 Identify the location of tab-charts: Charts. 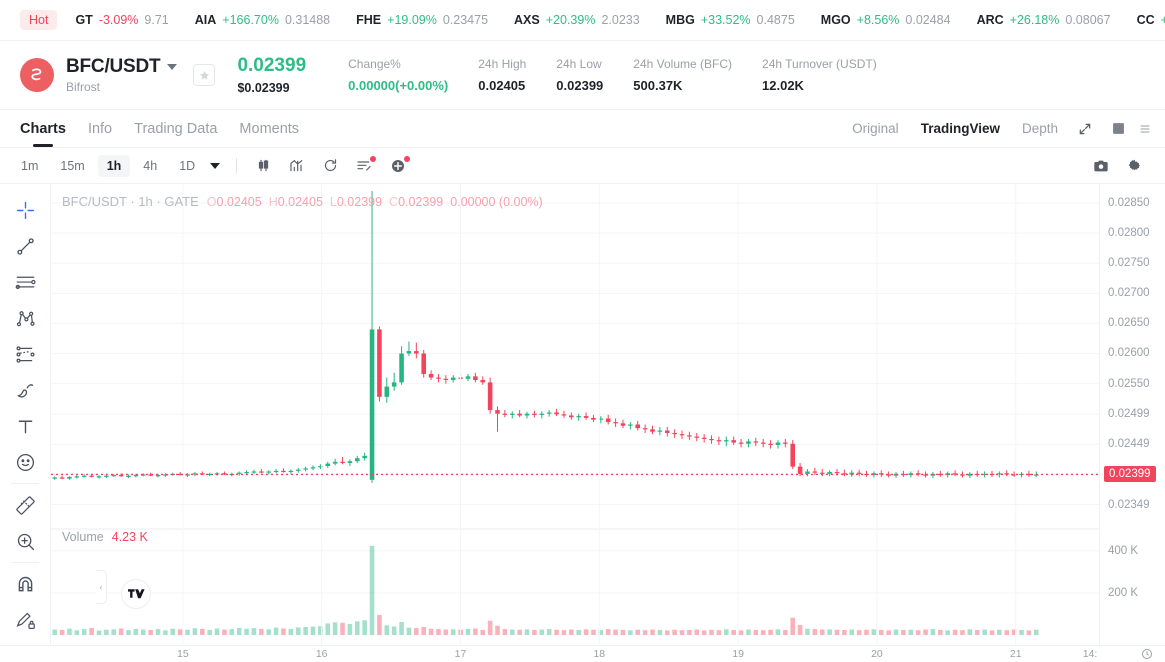
(43, 128).